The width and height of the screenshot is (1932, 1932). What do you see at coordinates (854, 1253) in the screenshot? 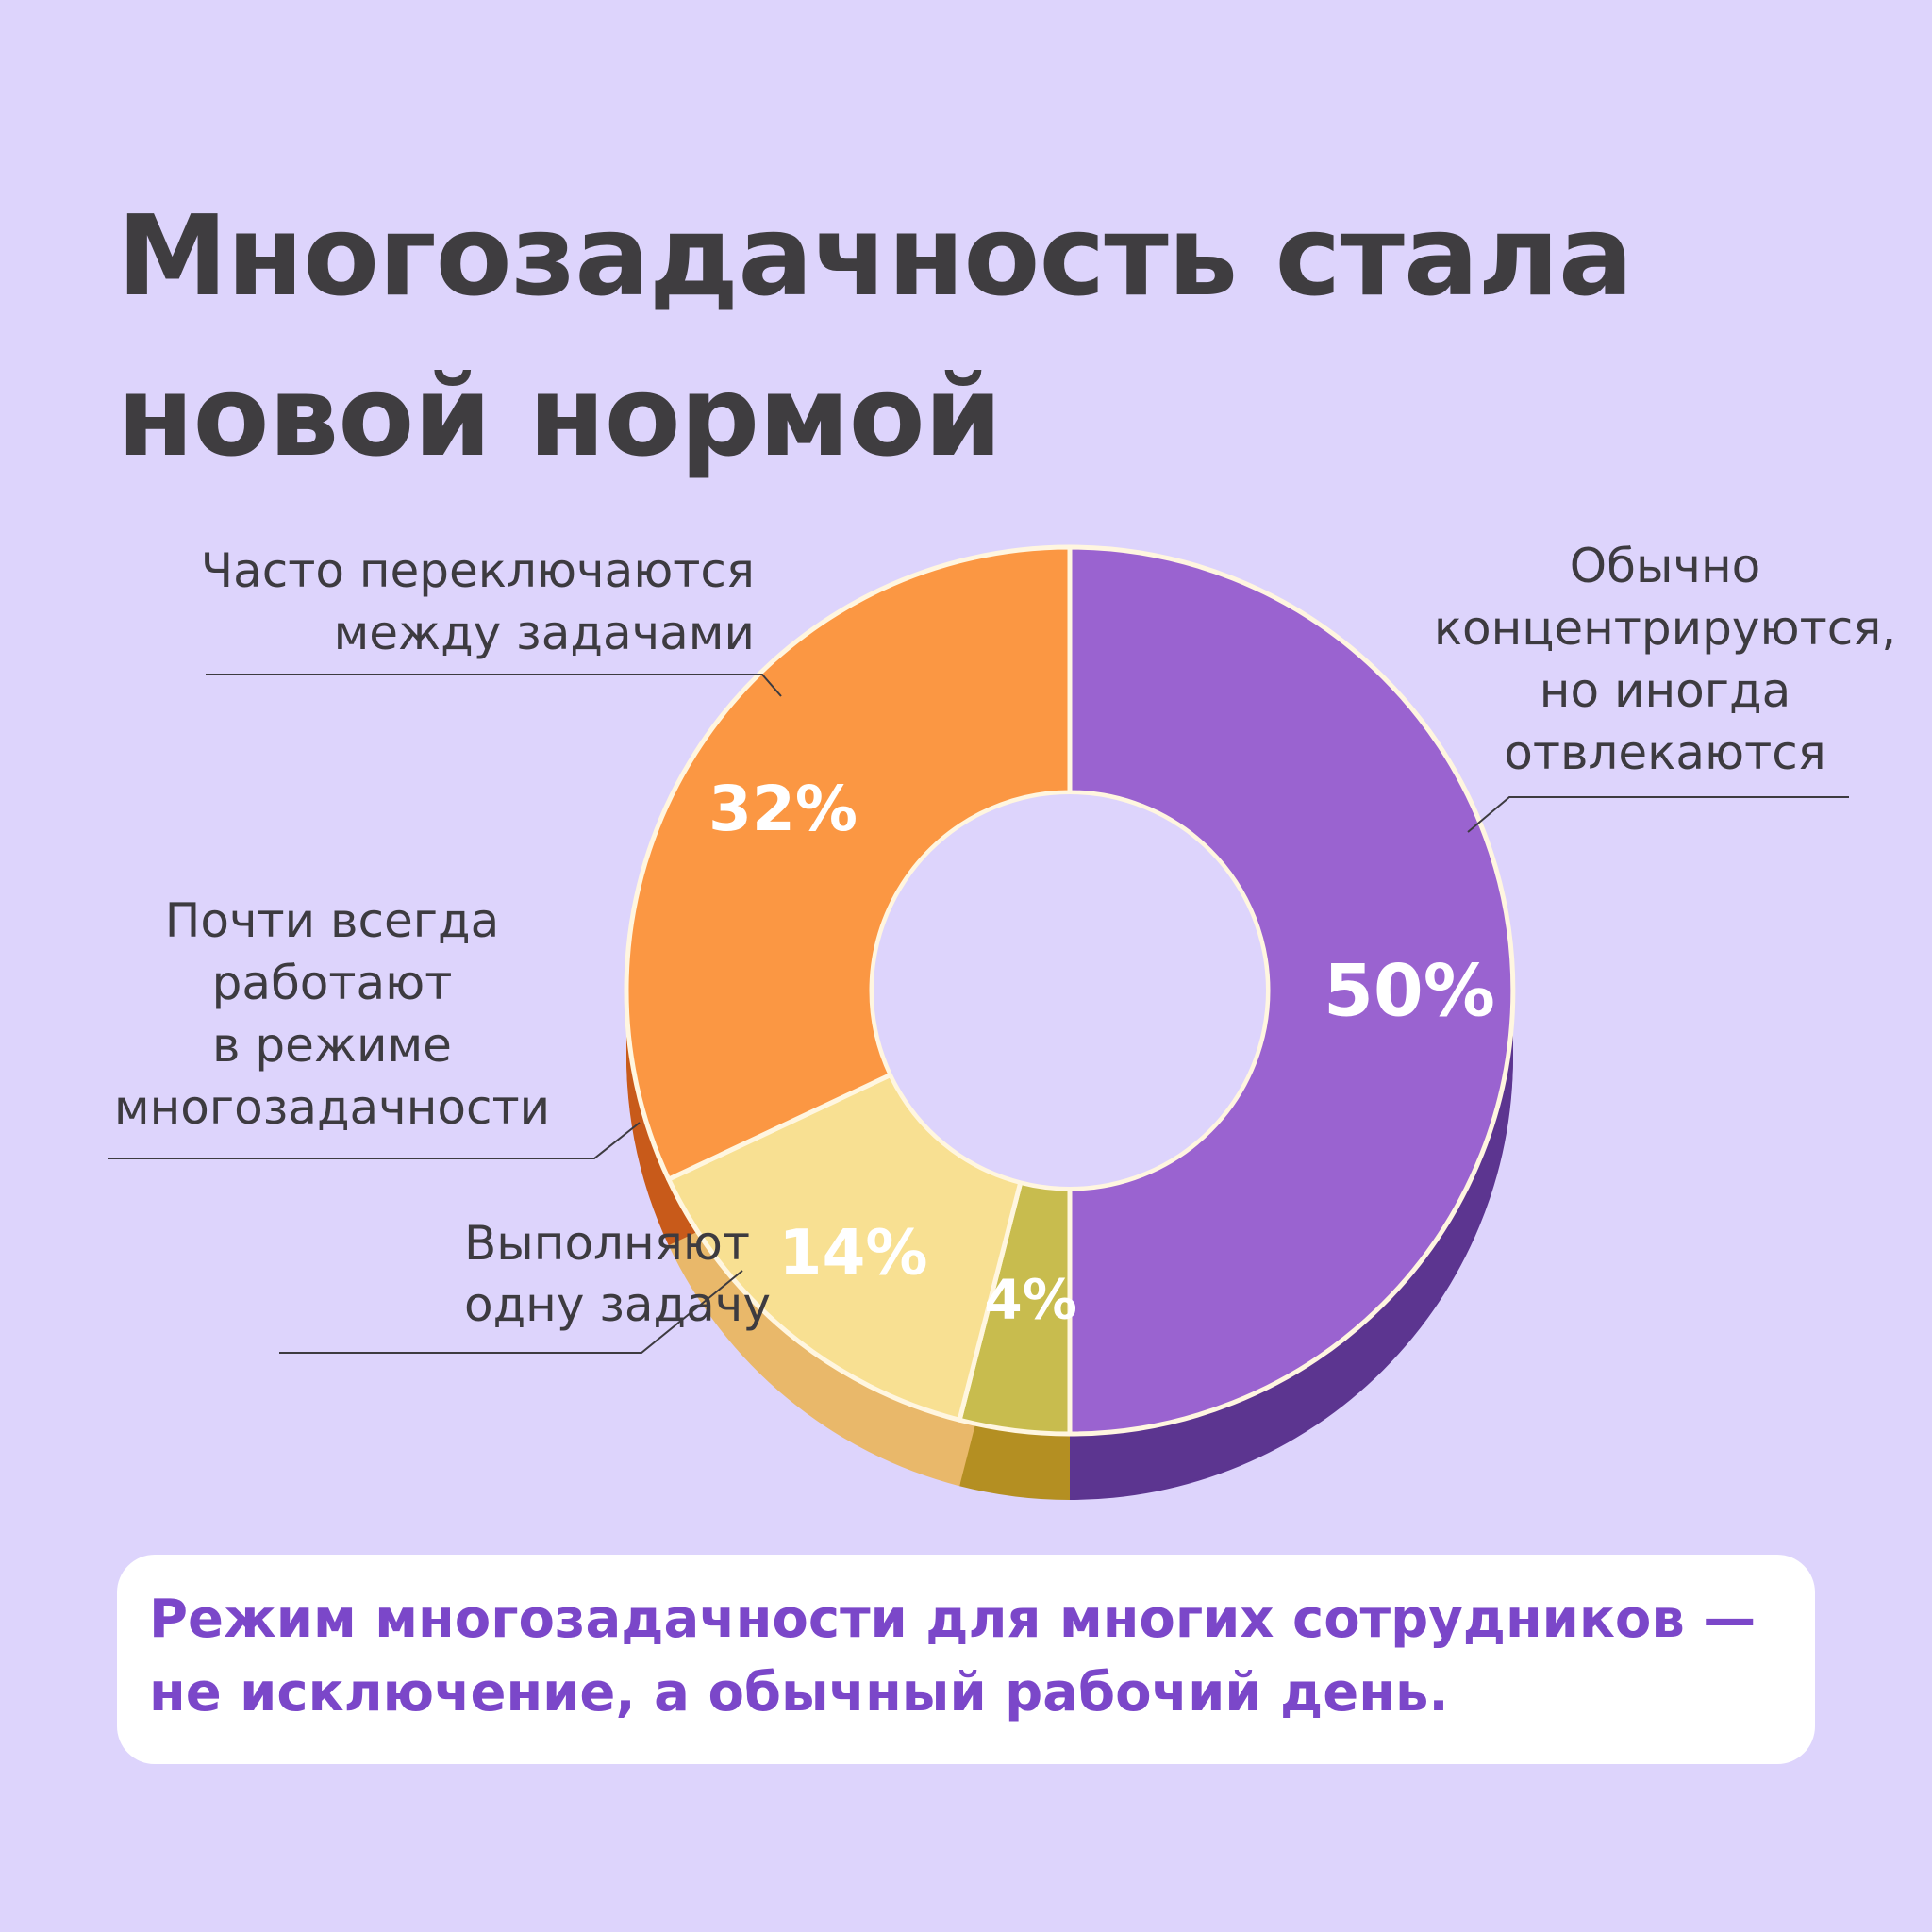
I see `slice-value-label-2: 14%` at bounding box center [854, 1253].